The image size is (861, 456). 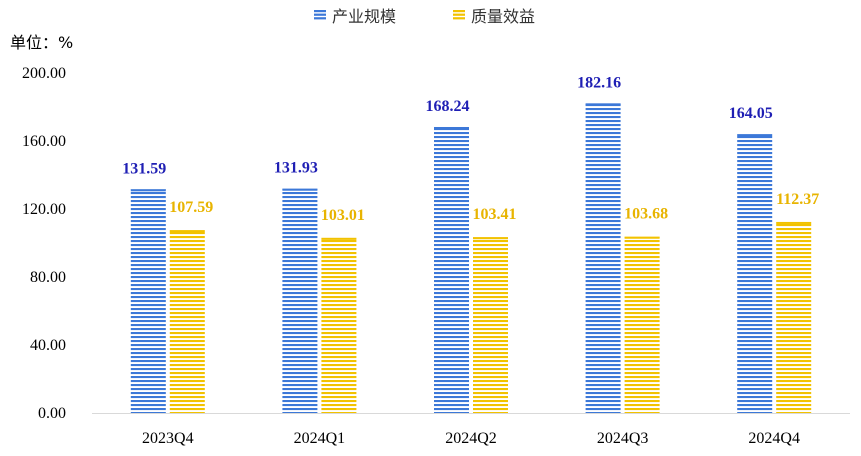 What do you see at coordinates (751, 113) in the screenshot?
I see `data-label: 164.05` at bounding box center [751, 113].